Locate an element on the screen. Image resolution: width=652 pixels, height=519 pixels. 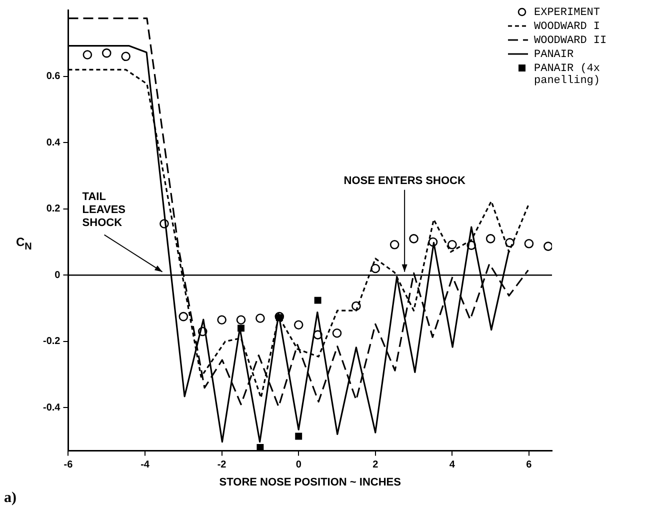
legend-label: PANAIR (4x panelling) is located at coordinates (567, 74).